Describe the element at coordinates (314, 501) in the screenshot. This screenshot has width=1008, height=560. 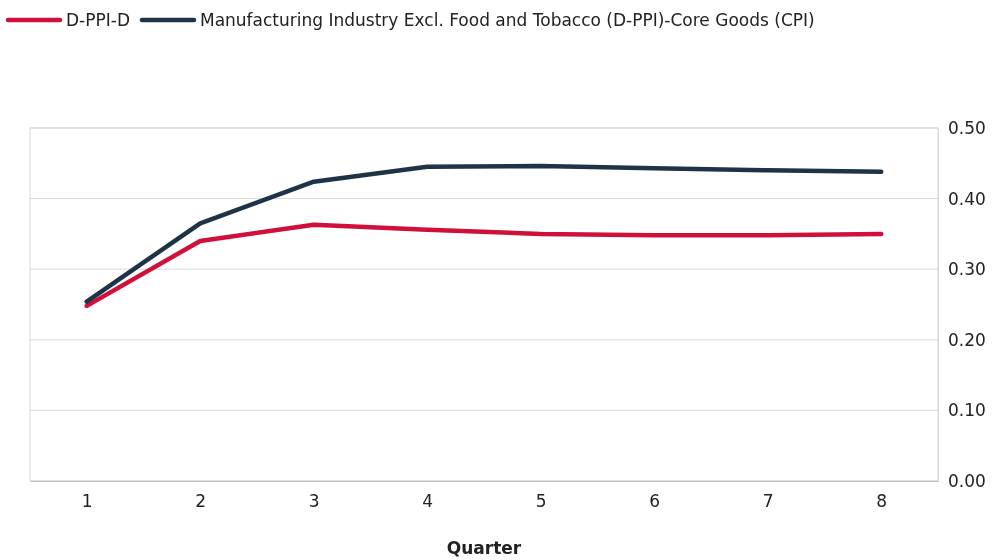
I see `x-tick-label: 3` at that location.